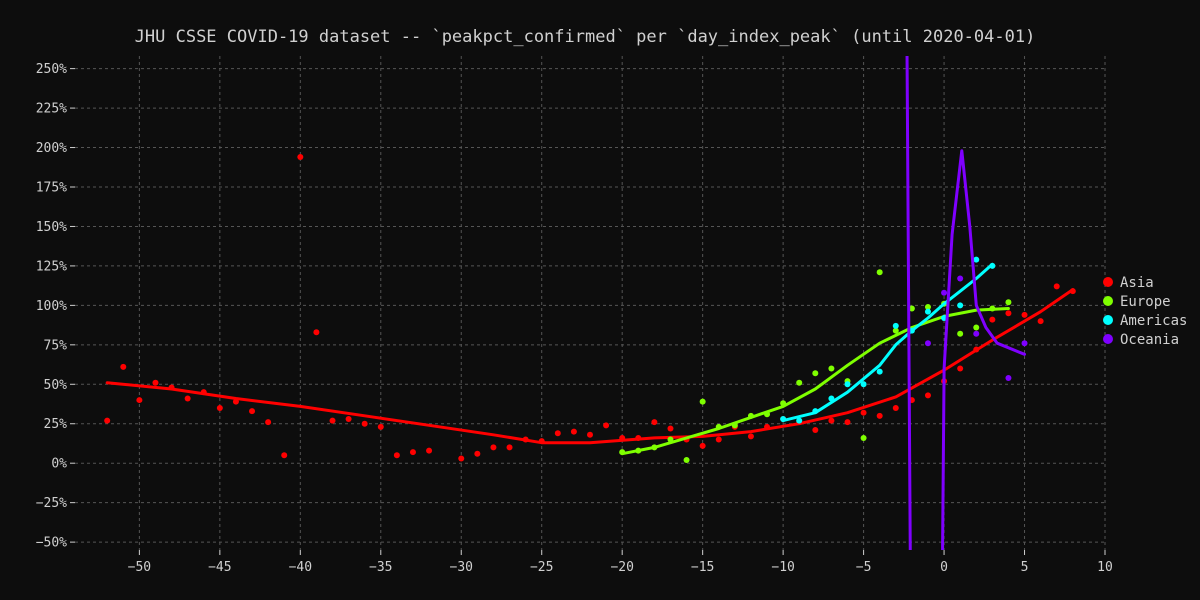 This screenshot has height=600, width=1200. Describe the element at coordinates (300, 567) in the screenshot. I see `x-tick-label: −40` at that location.